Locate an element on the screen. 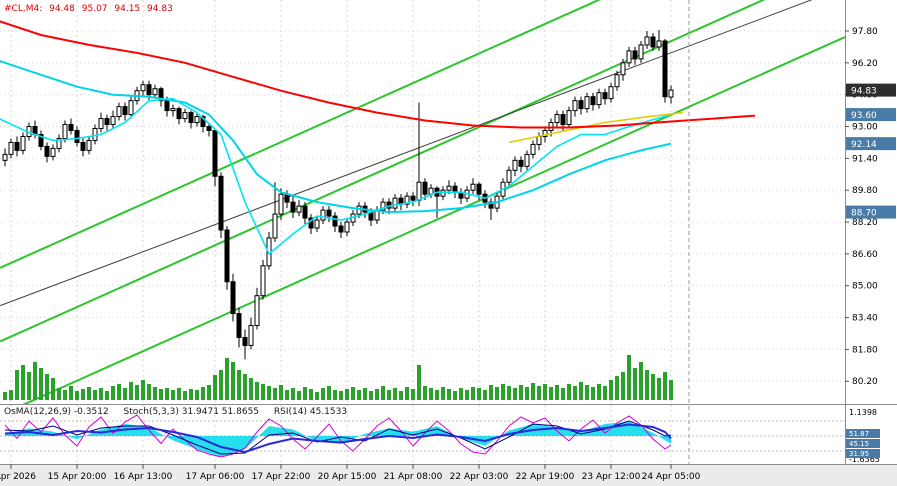  time-tick-label: 17 Apr 22:00 is located at coordinates (281, 477).